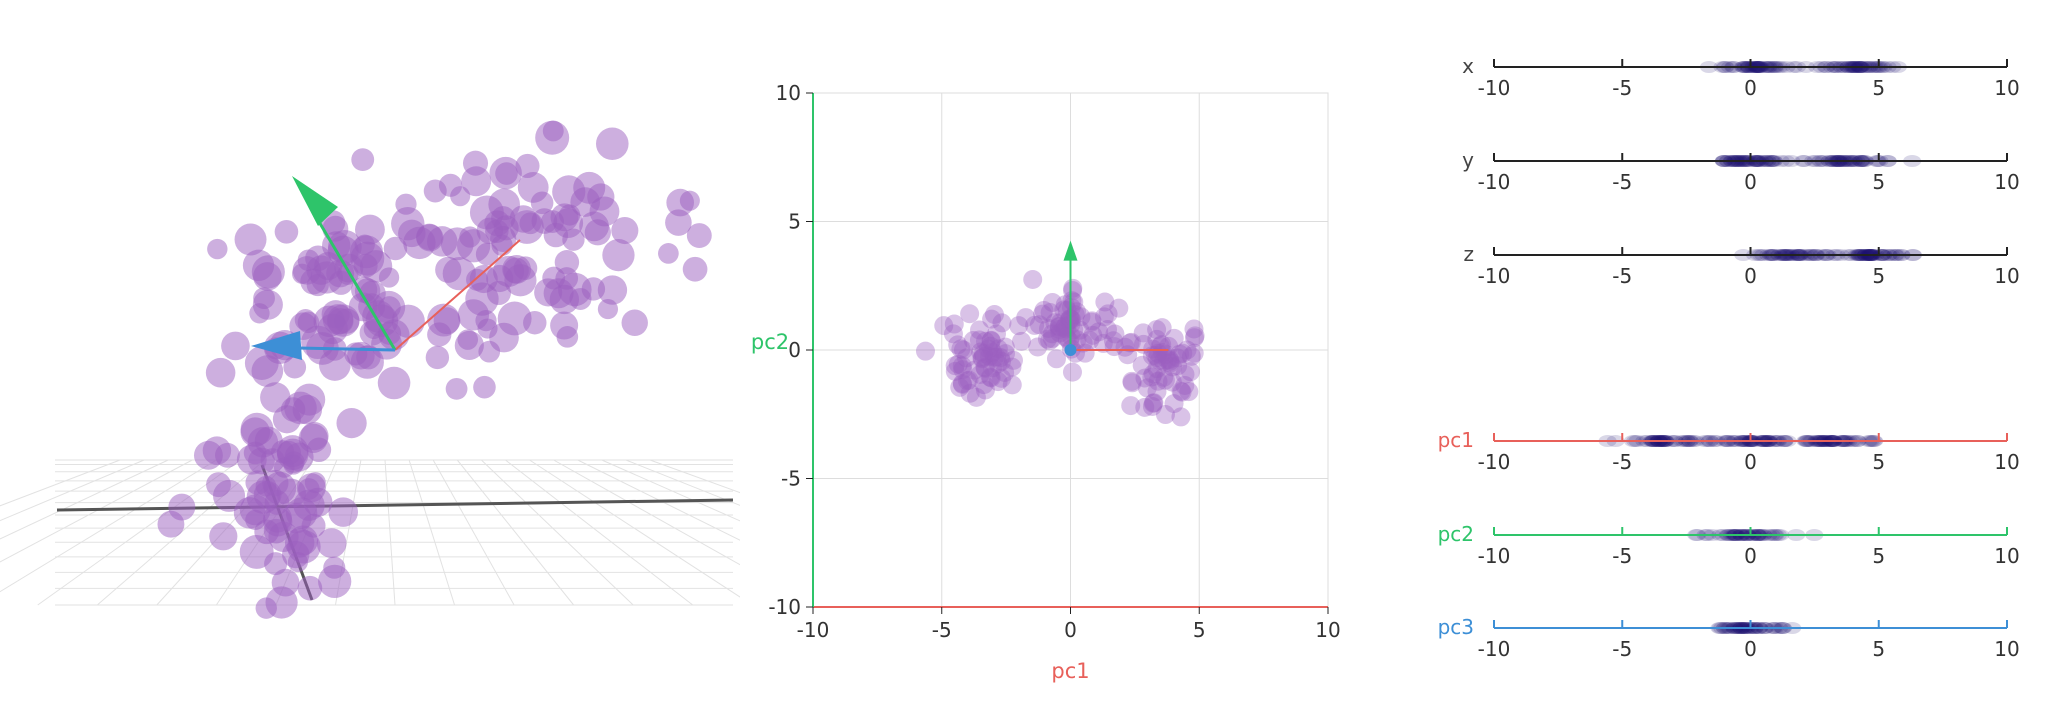 The image size is (2058, 707). I want to click on strip-tick-label: -5, so click(1622, 462).